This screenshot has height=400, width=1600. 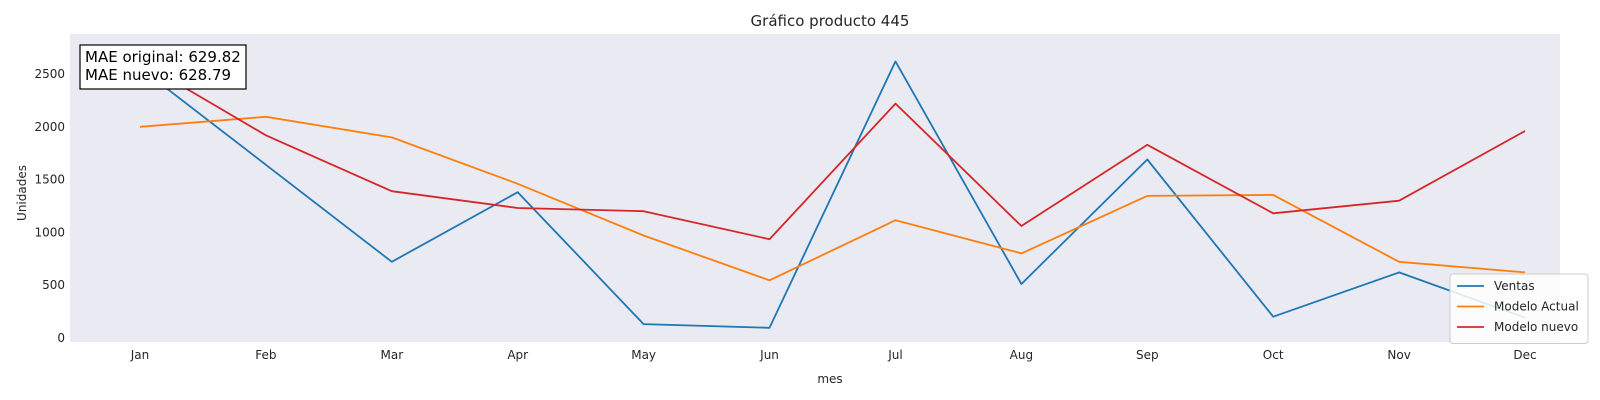 What do you see at coordinates (163, 57) in the screenshot?
I see `annotation-mae-original: MAE original: 629.82` at bounding box center [163, 57].